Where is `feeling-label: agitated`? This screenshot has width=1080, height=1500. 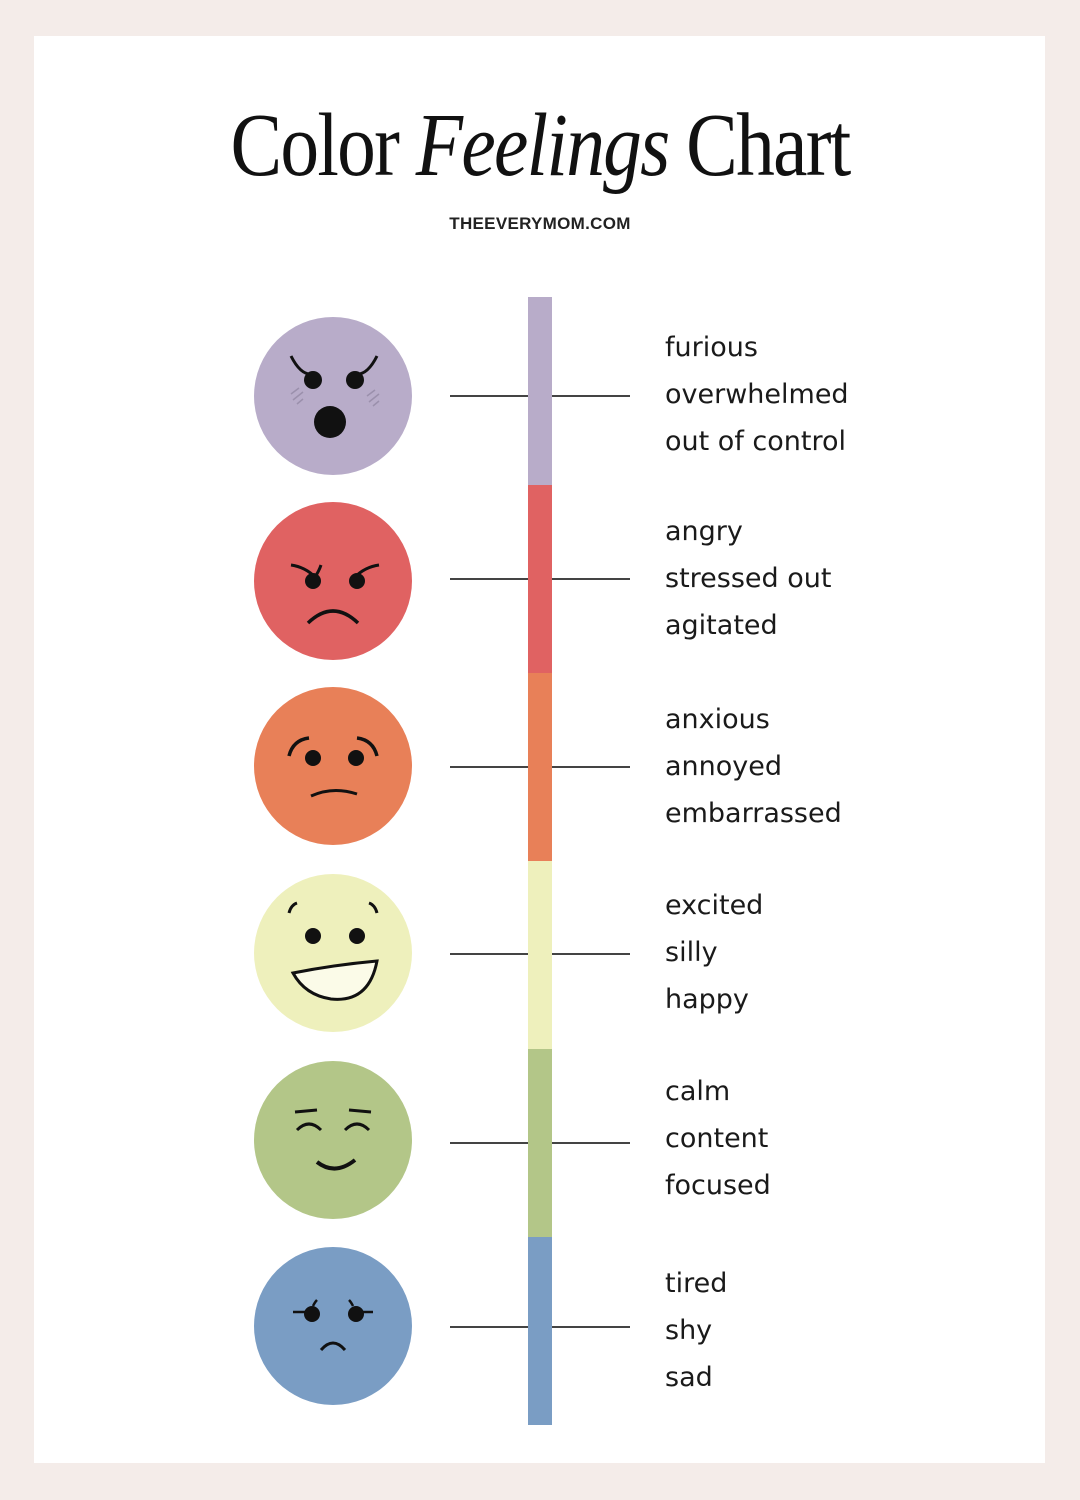 feeling-label: agitated is located at coordinates (721, 625).